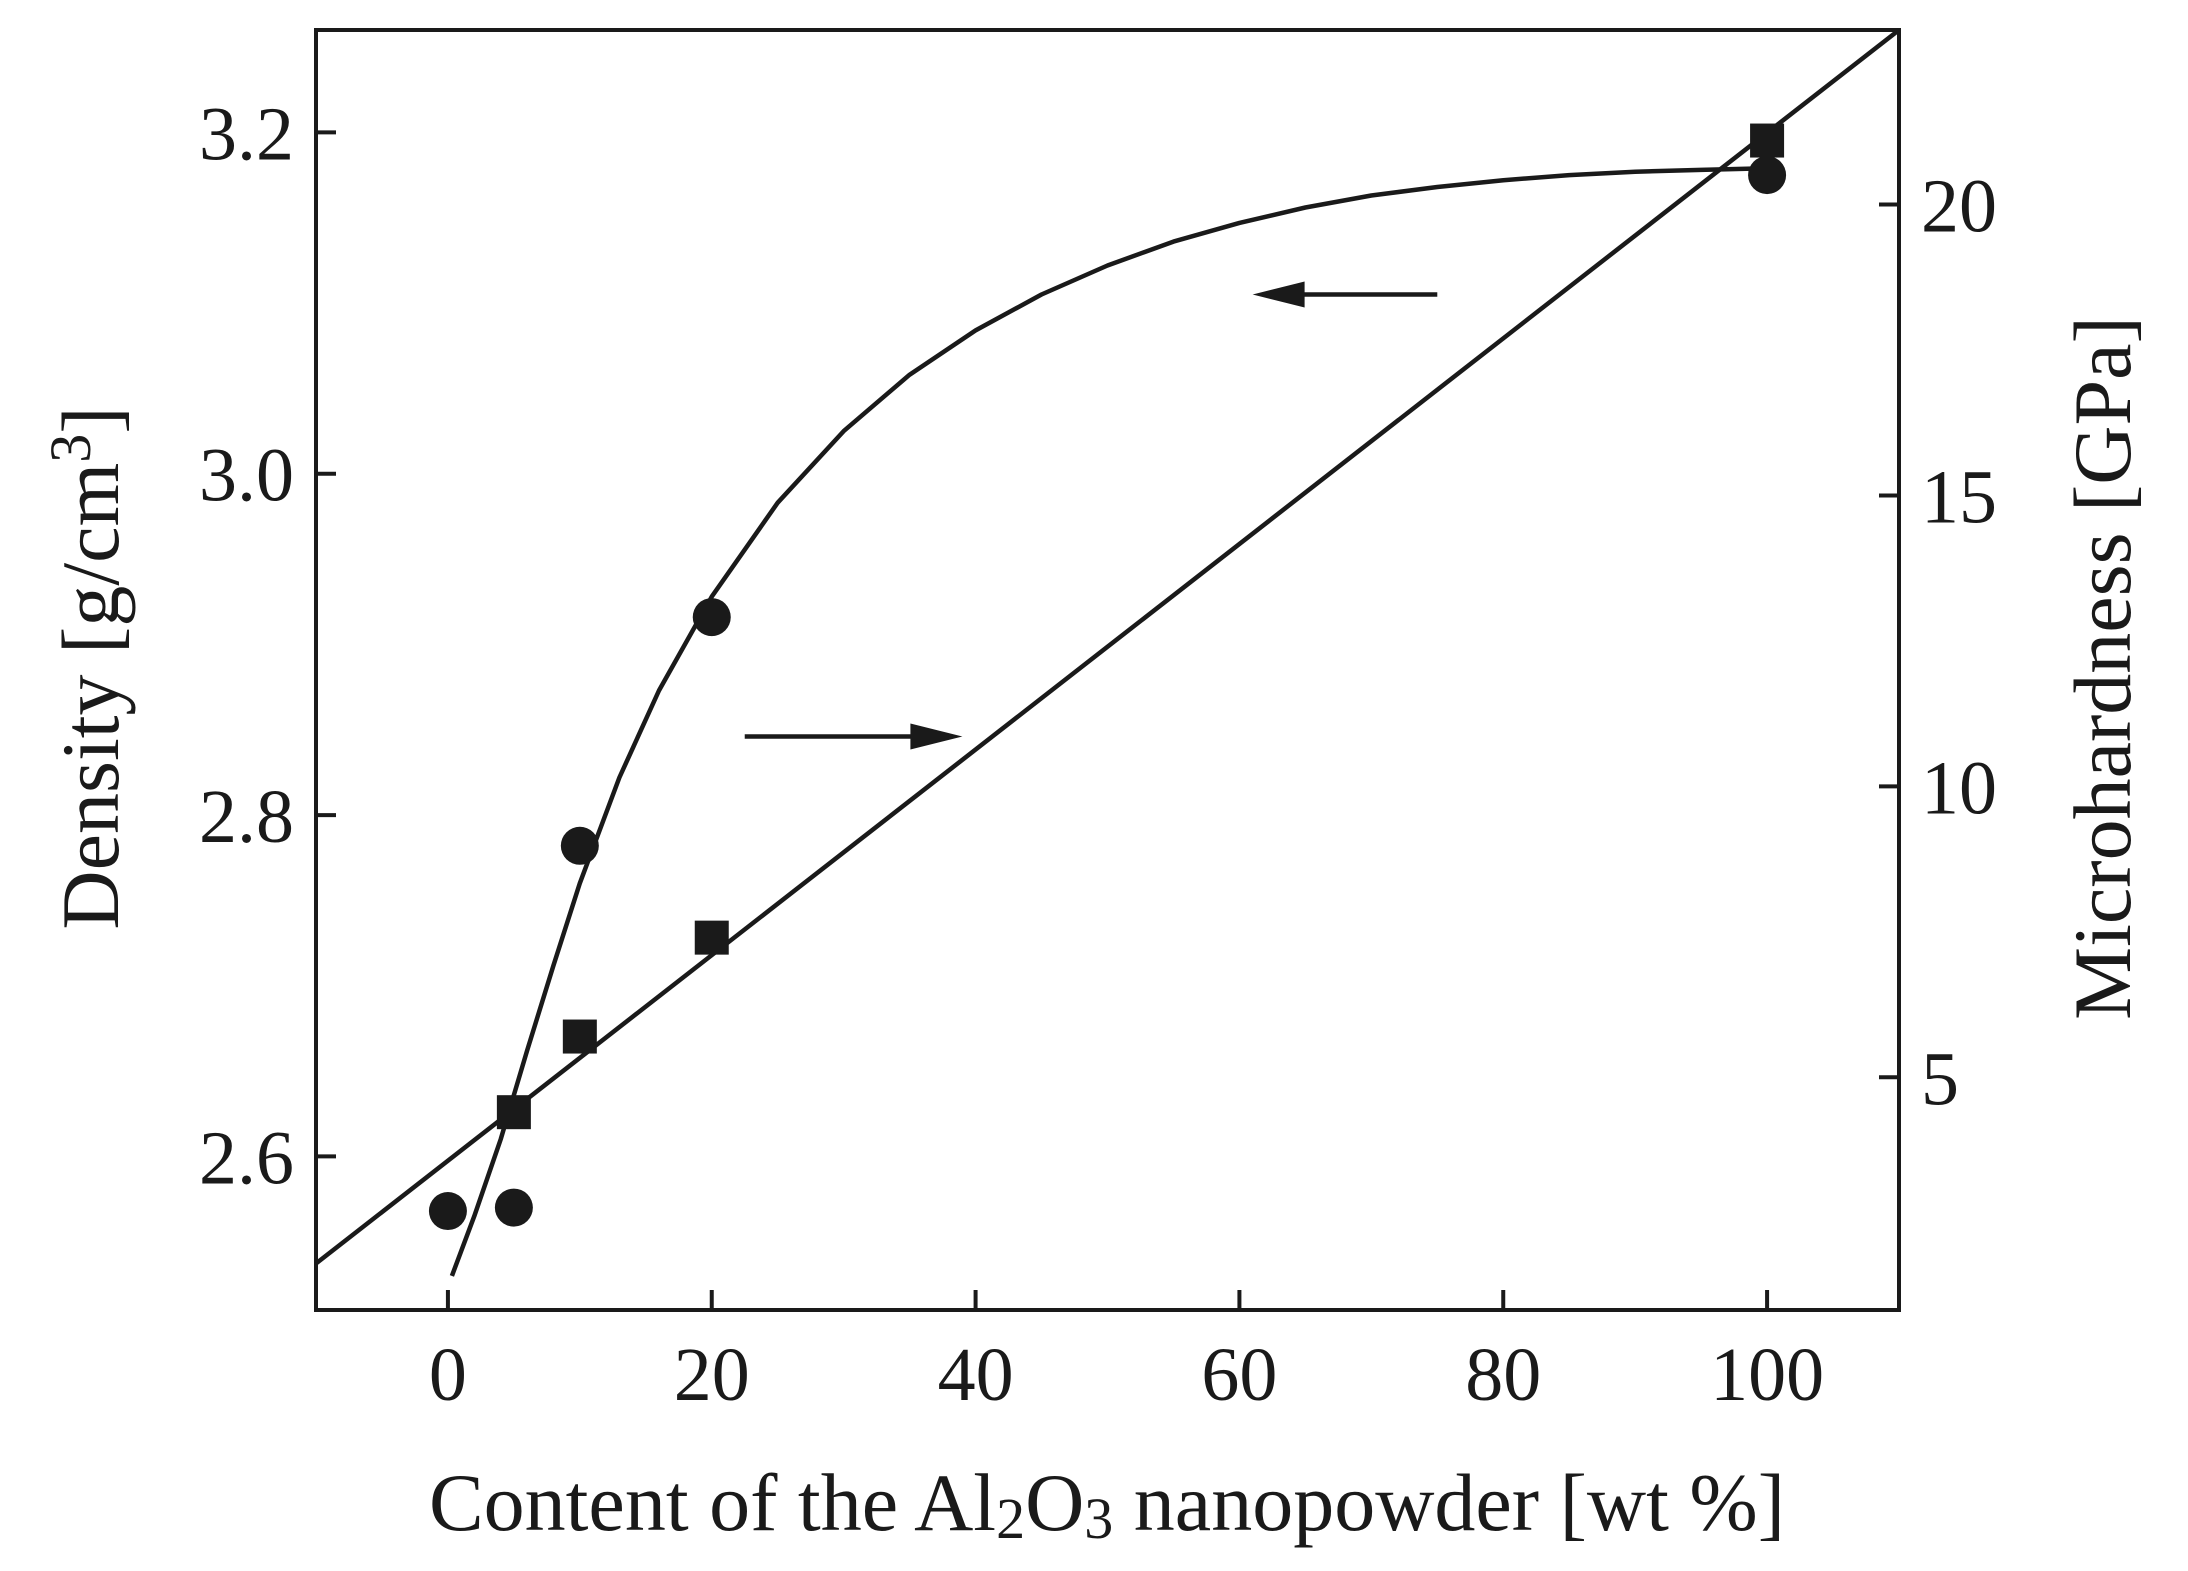 This screenshot has width=2188, height=1571. Describe the element at coordinates (1938, 643) in the screenshot. I see `y-axis-right: 5 10 15 20` at that location.